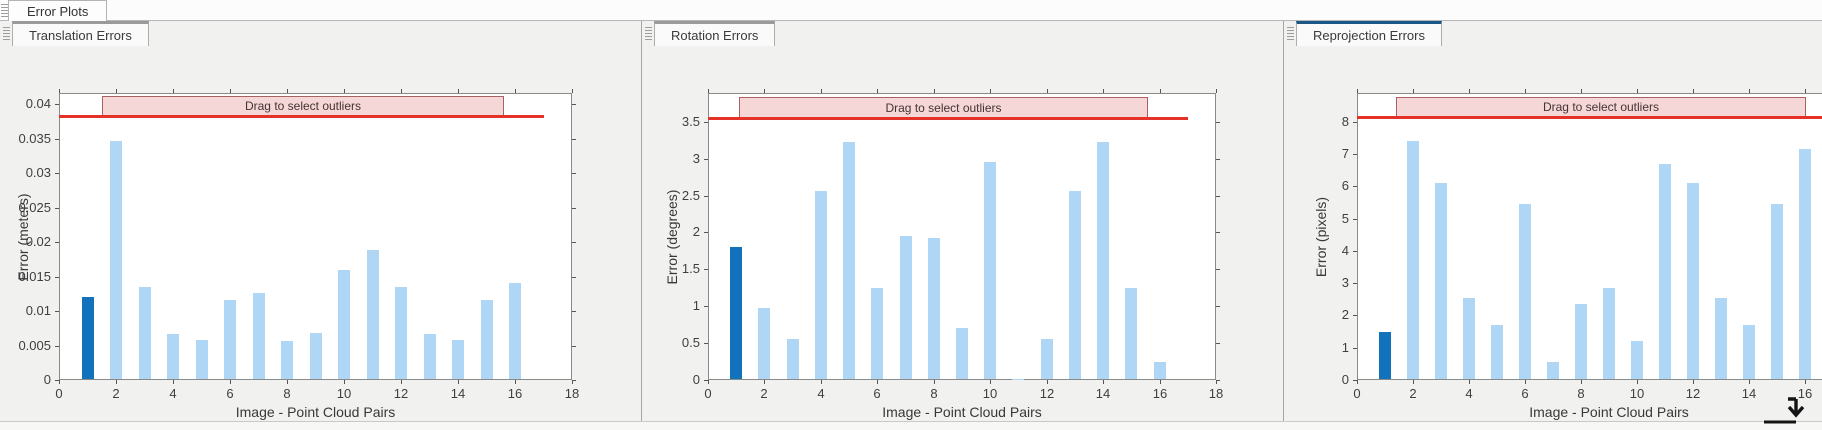  I want to click on tab-translation-errors: Translation Errors, so click(80, 33).